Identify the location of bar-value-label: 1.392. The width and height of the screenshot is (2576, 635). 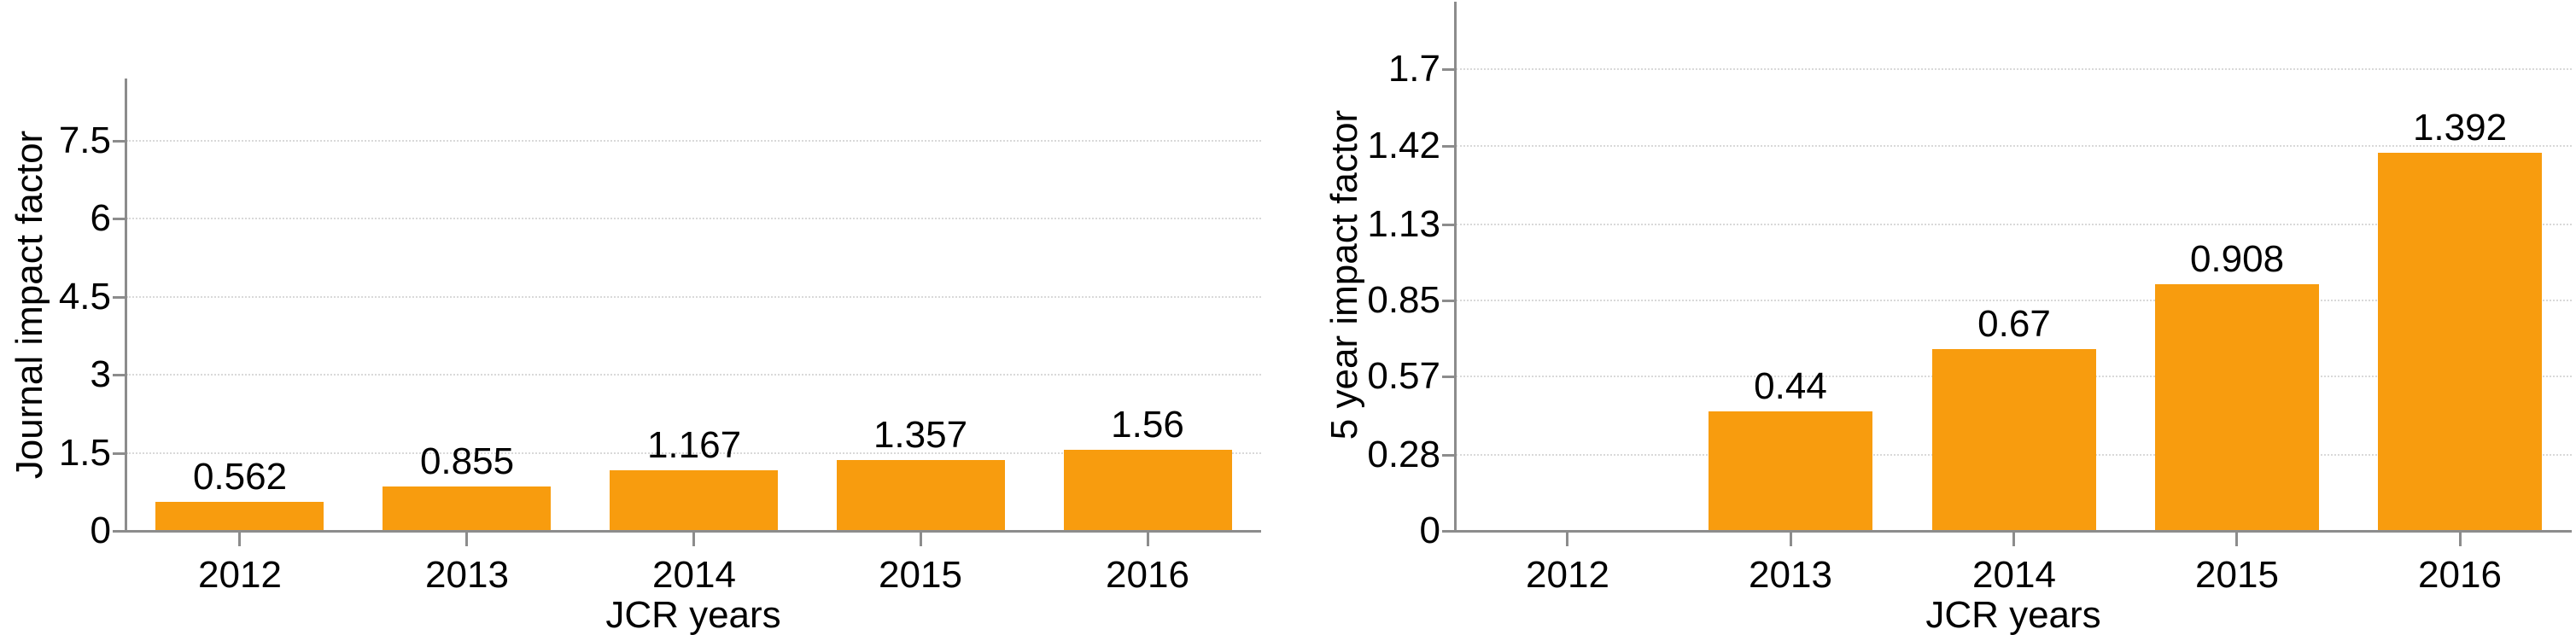
(2460, 128).